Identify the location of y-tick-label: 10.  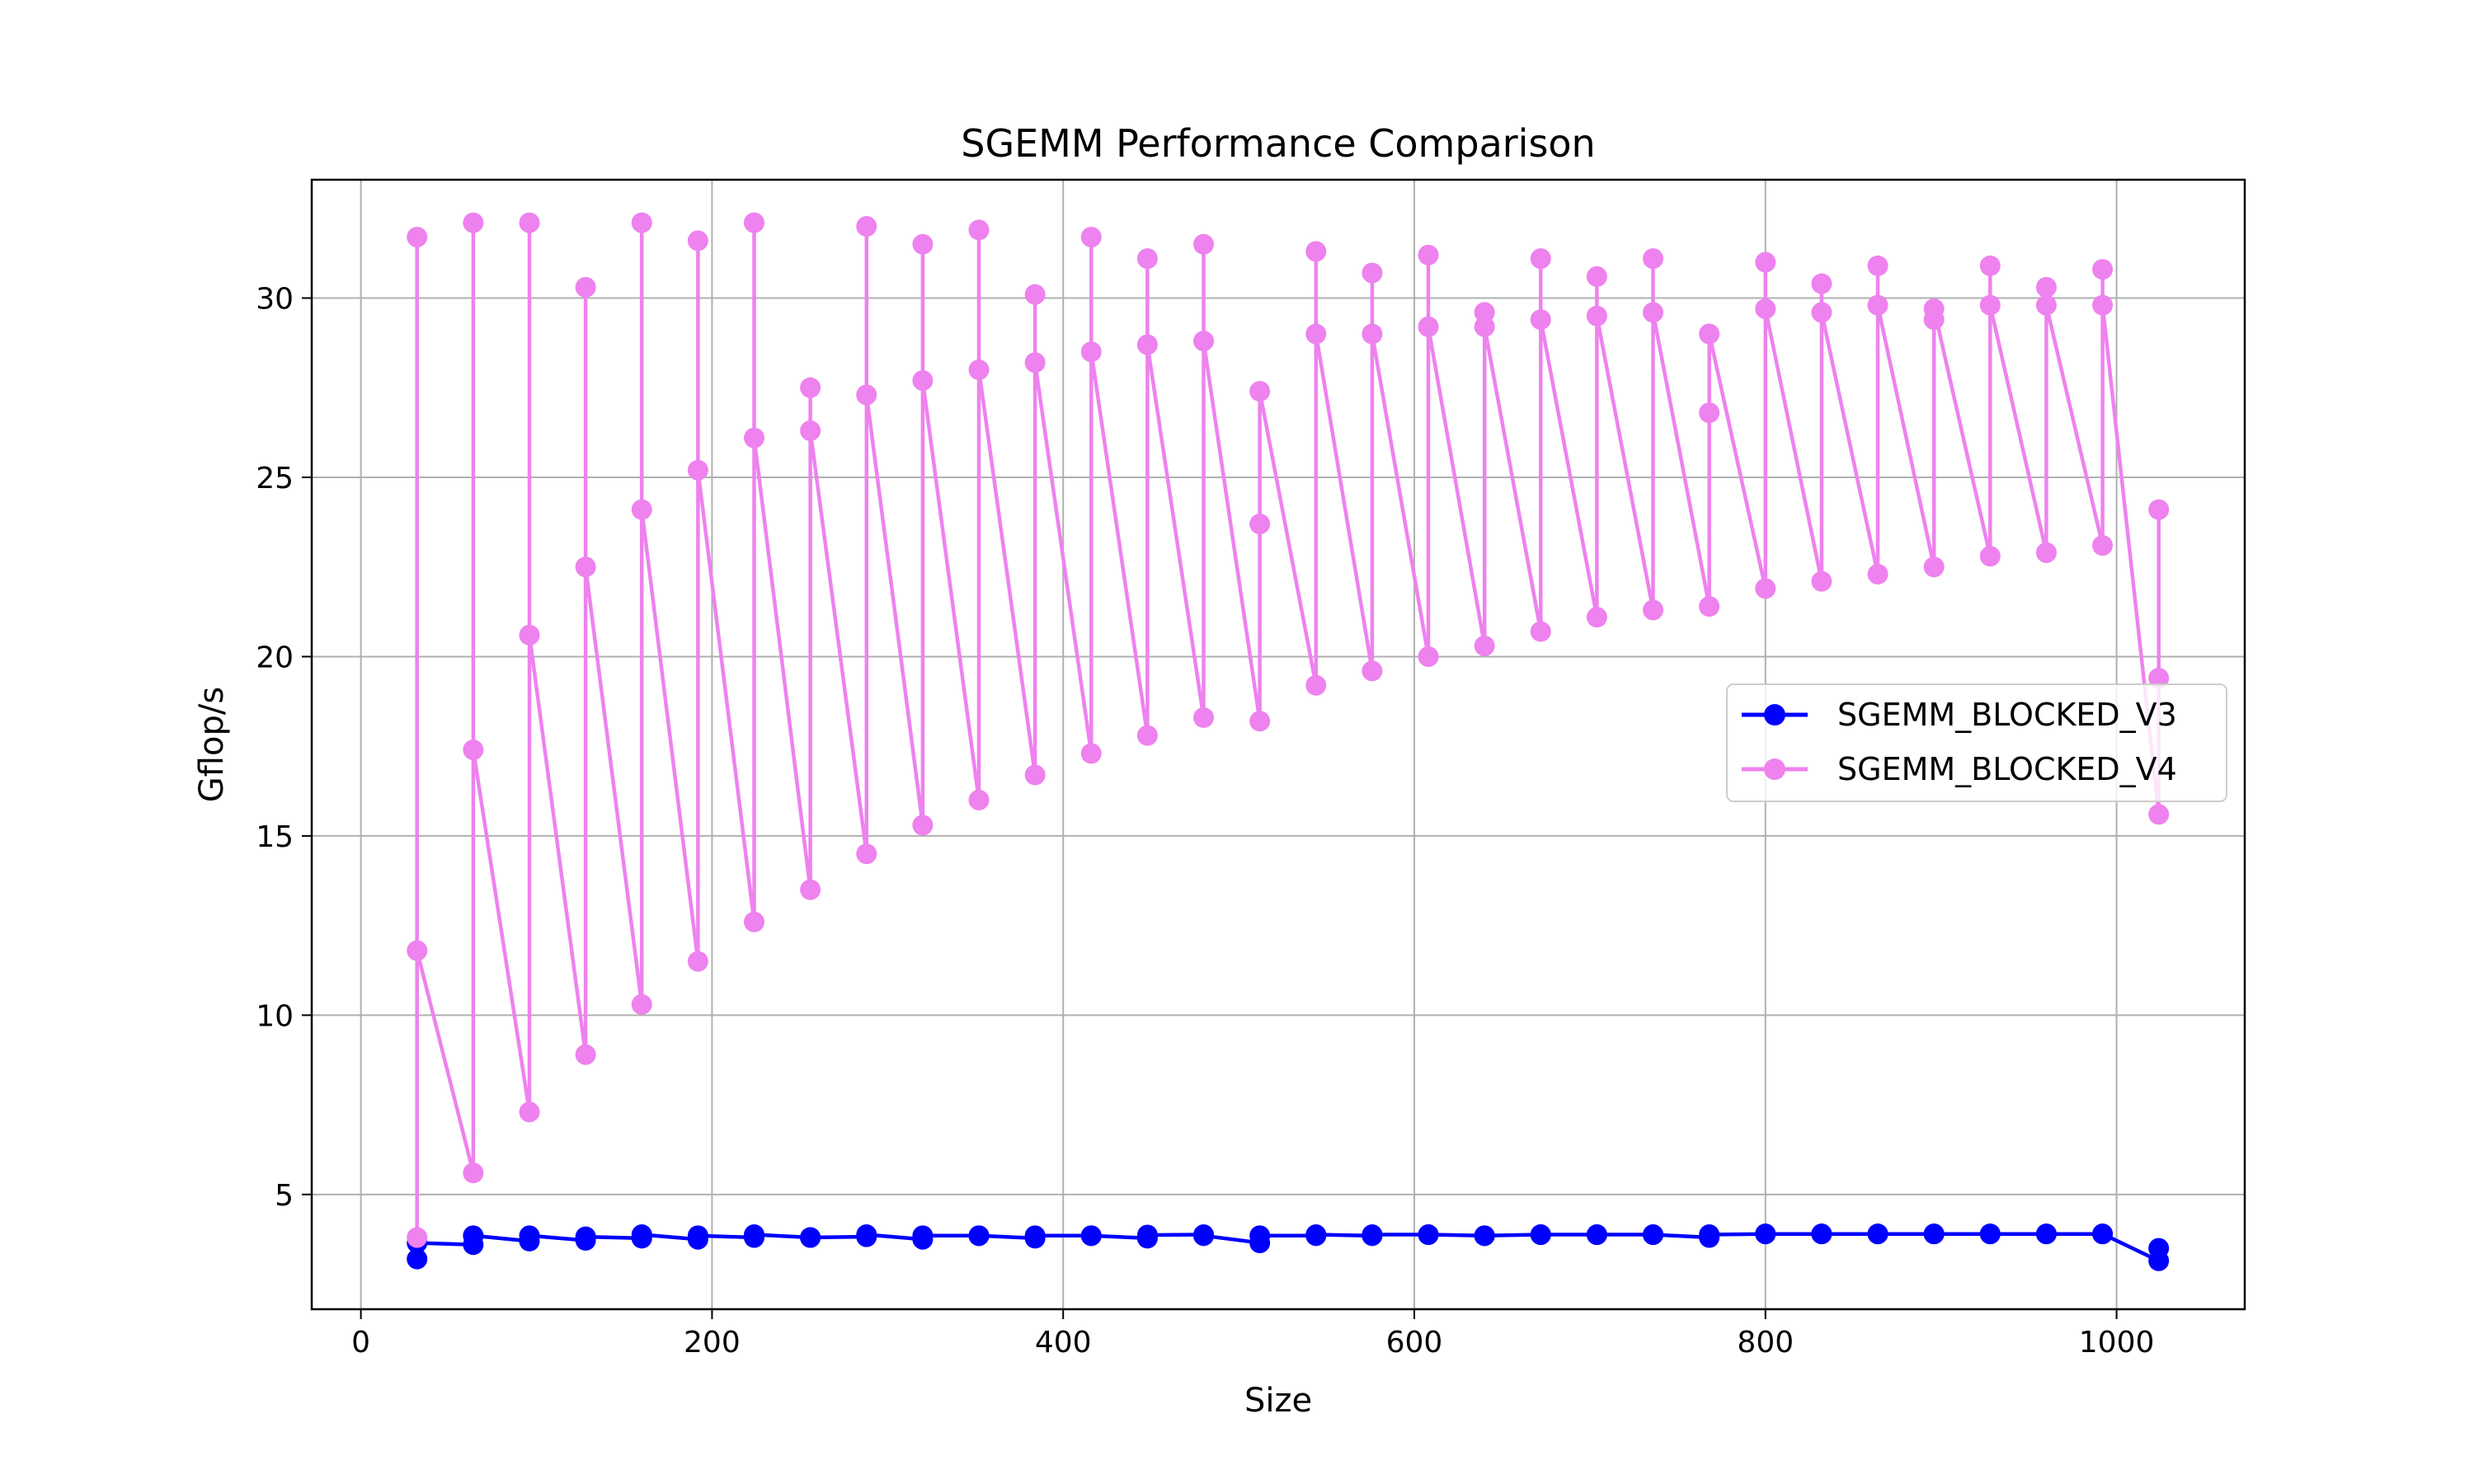
(275, 1016).